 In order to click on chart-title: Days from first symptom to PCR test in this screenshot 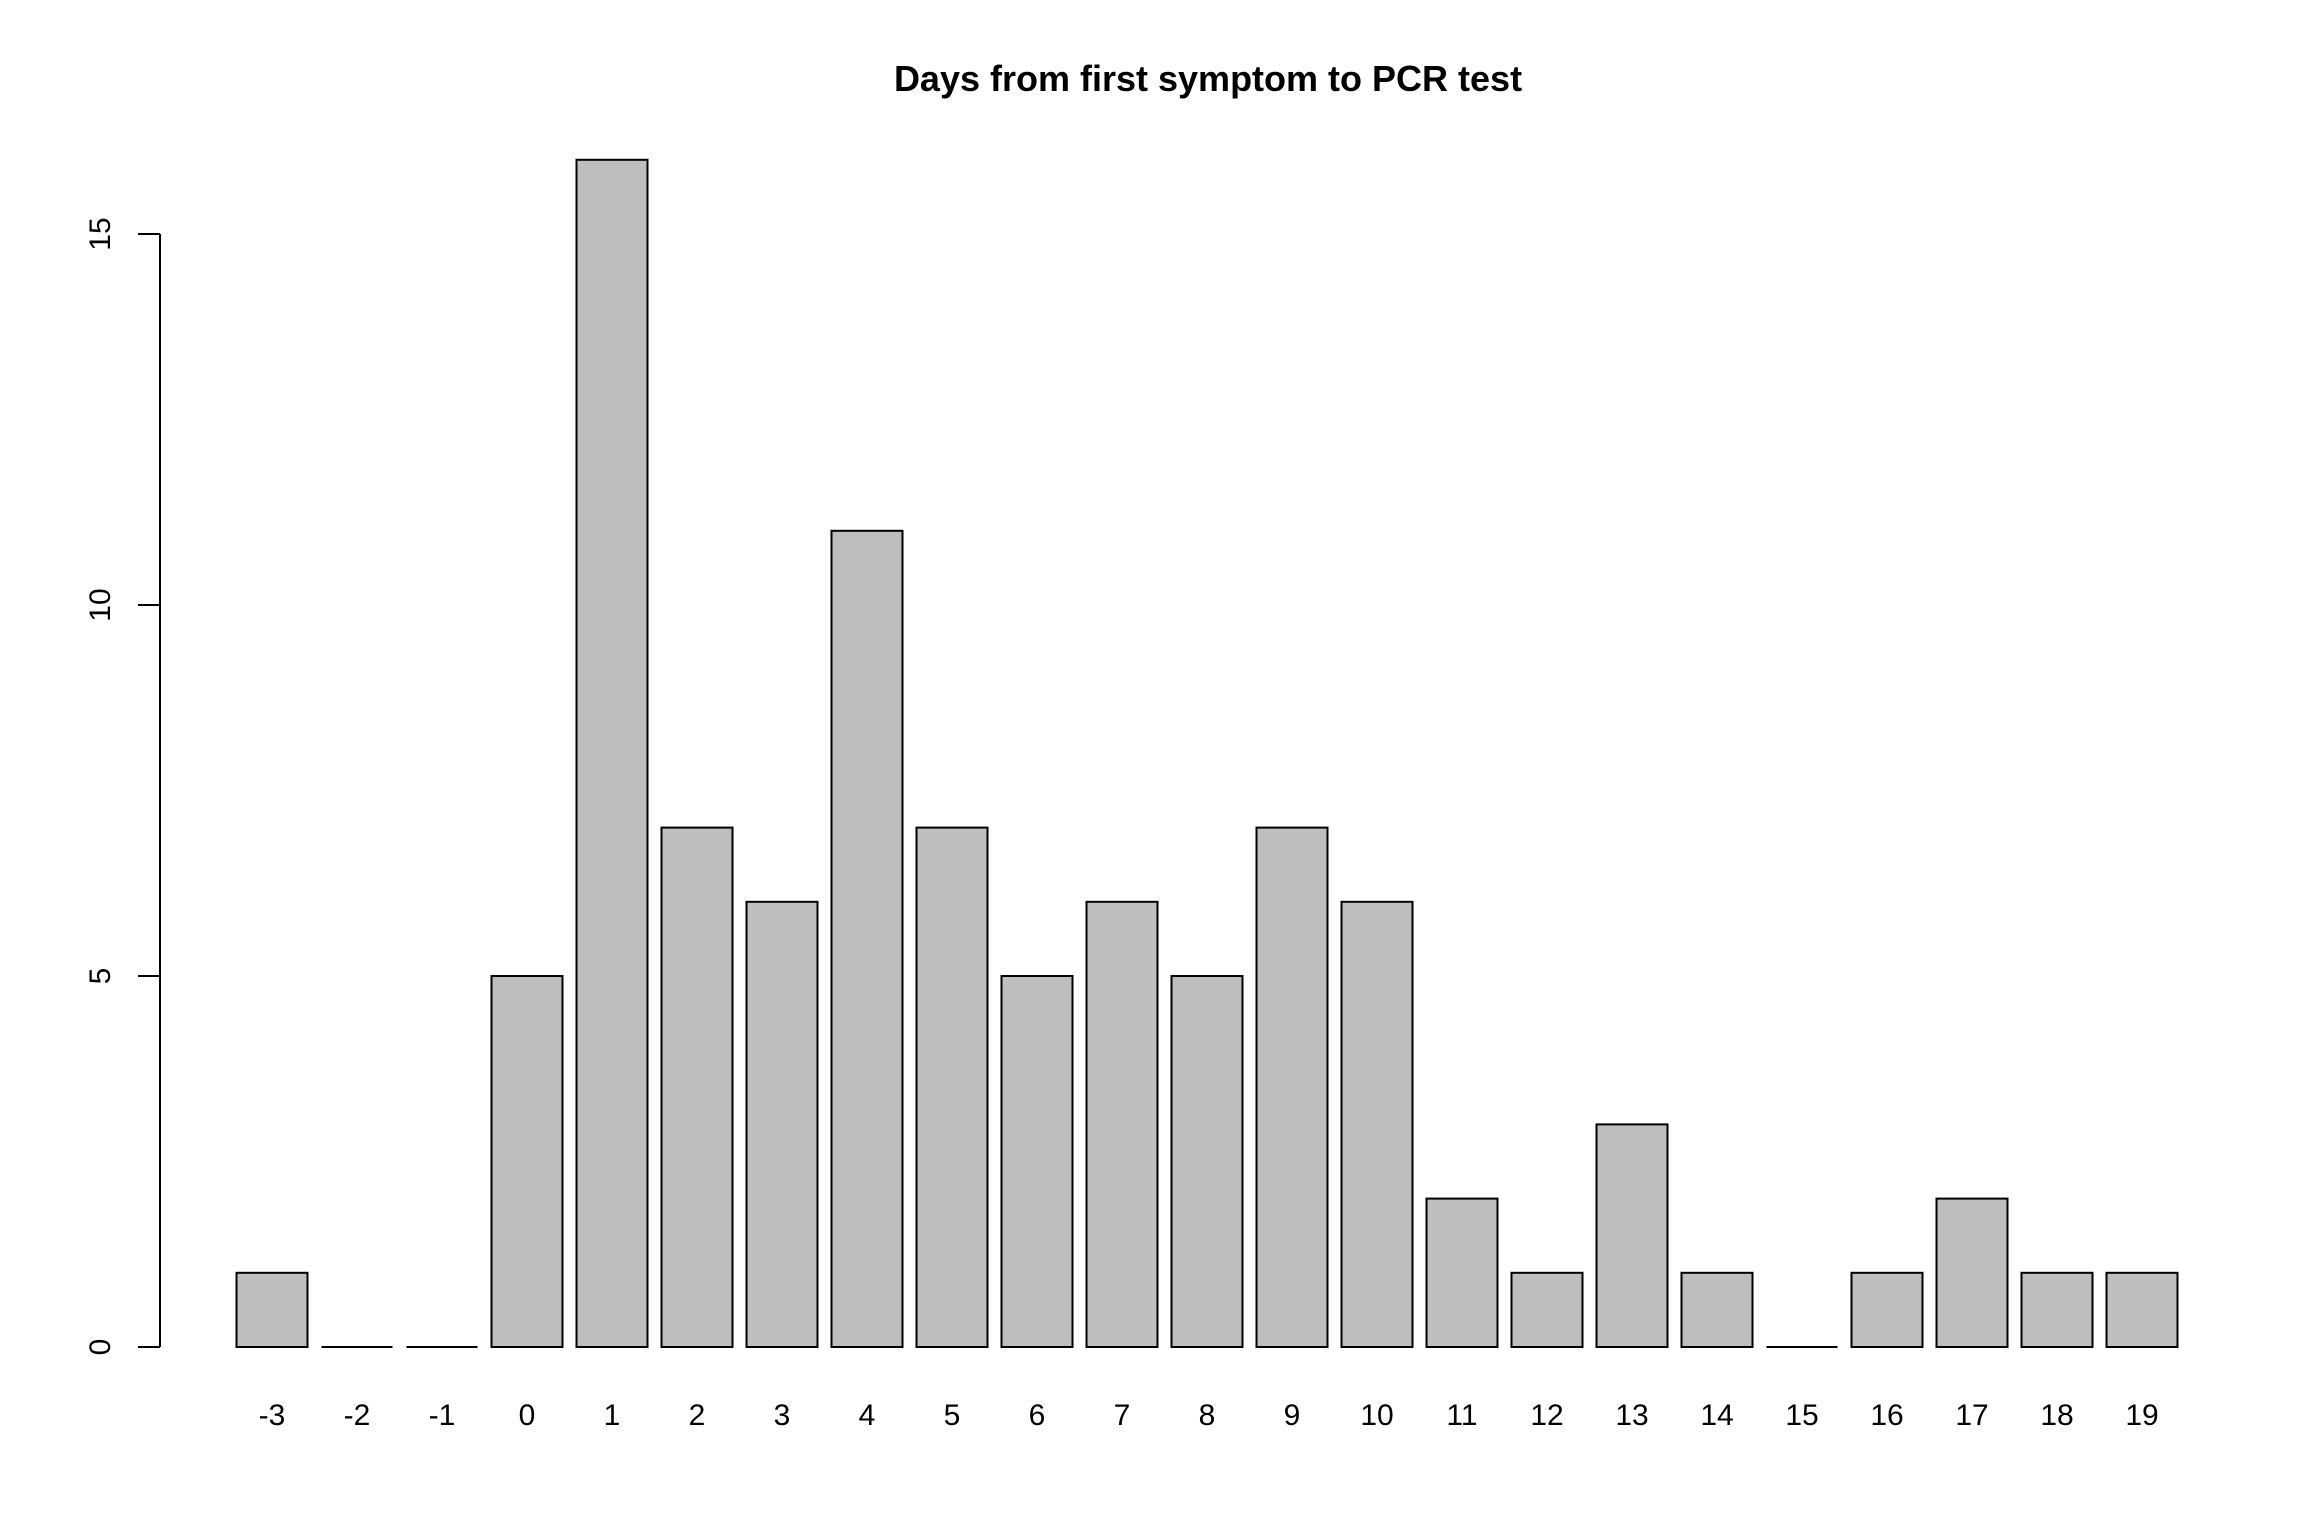, I will do `click(1208, 78)`.